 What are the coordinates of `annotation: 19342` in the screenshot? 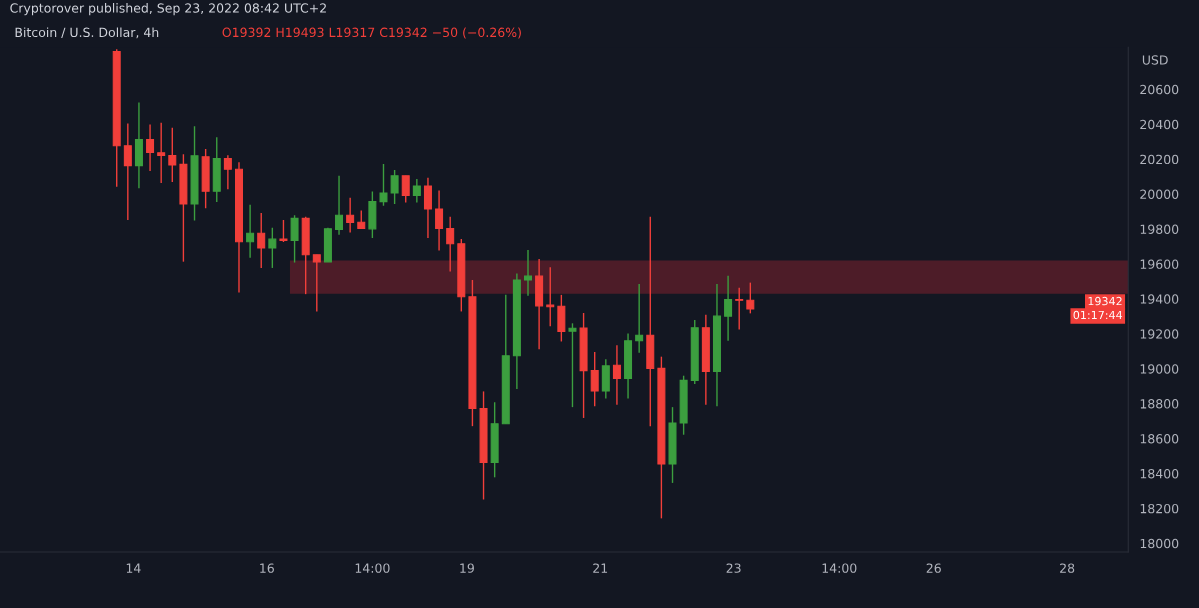 It's located at (1105, 301).